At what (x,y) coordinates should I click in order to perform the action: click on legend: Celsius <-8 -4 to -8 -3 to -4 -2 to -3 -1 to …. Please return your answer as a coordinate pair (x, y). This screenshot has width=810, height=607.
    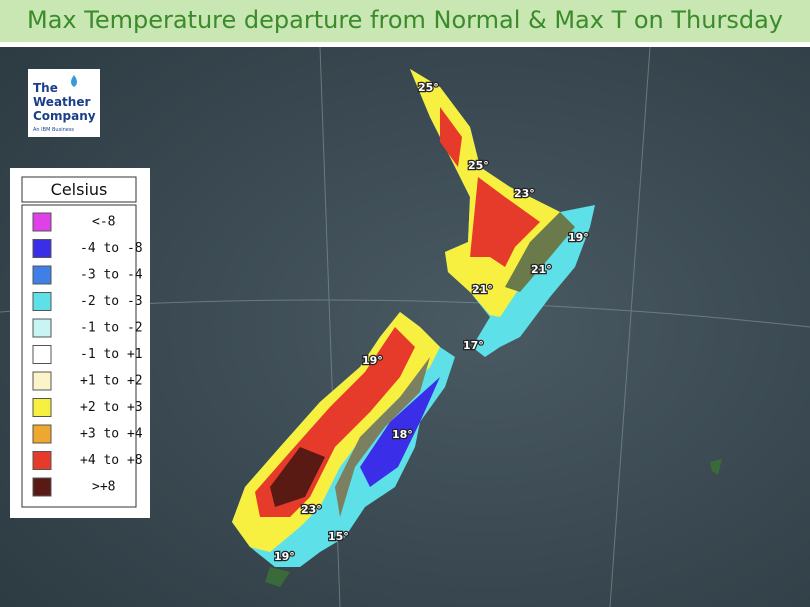
    Looking at the image, I should click on (80, 343).